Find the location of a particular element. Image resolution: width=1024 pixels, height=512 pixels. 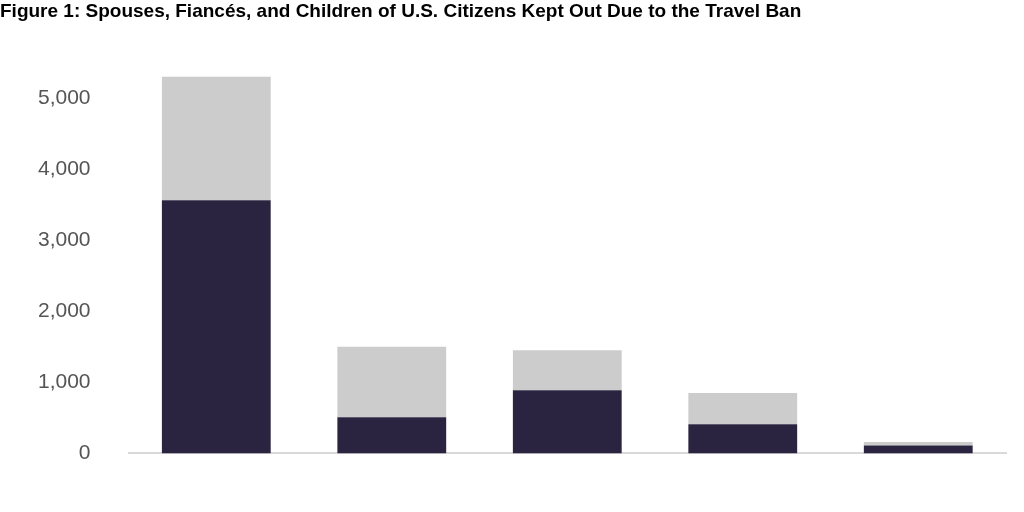

y-tick-label: 5,000 is located at coordinates (64, 96).